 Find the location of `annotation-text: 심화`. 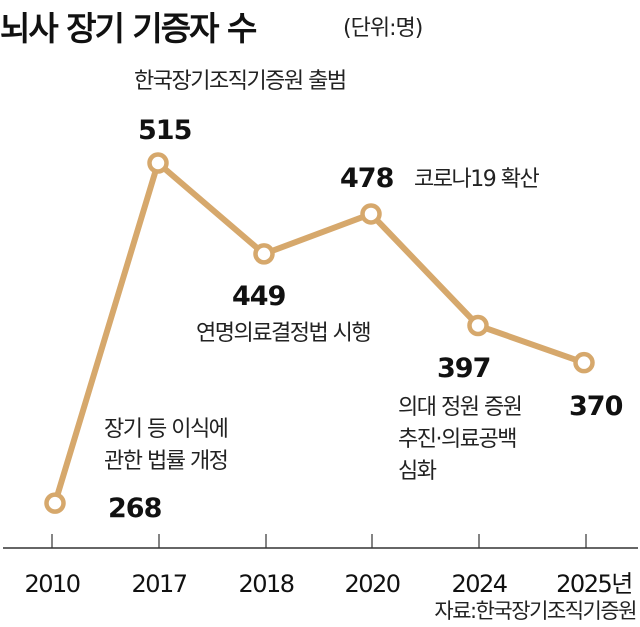

annotation-text: 심화 is located at coordinates (417, 471).